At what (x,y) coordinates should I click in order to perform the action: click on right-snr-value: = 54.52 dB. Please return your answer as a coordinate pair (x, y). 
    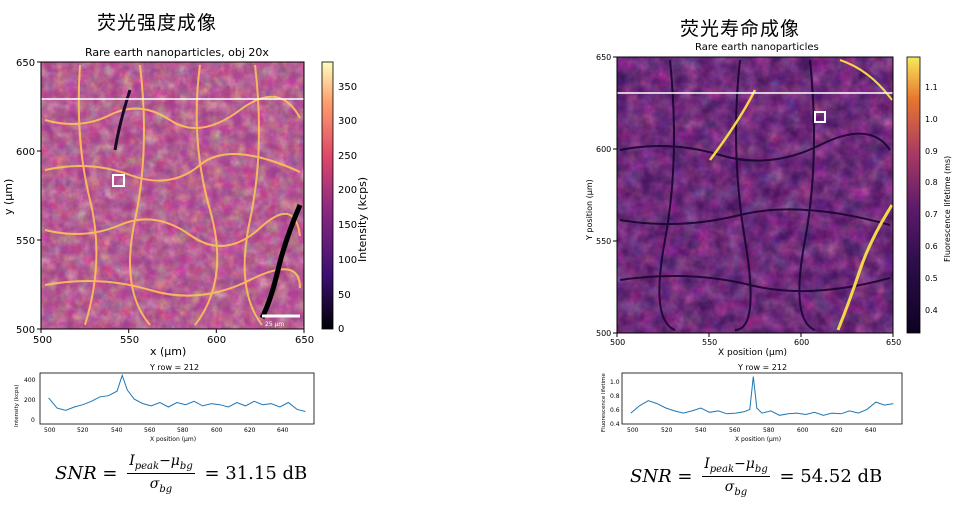
    Looking at the image, I should click on (831, 476).